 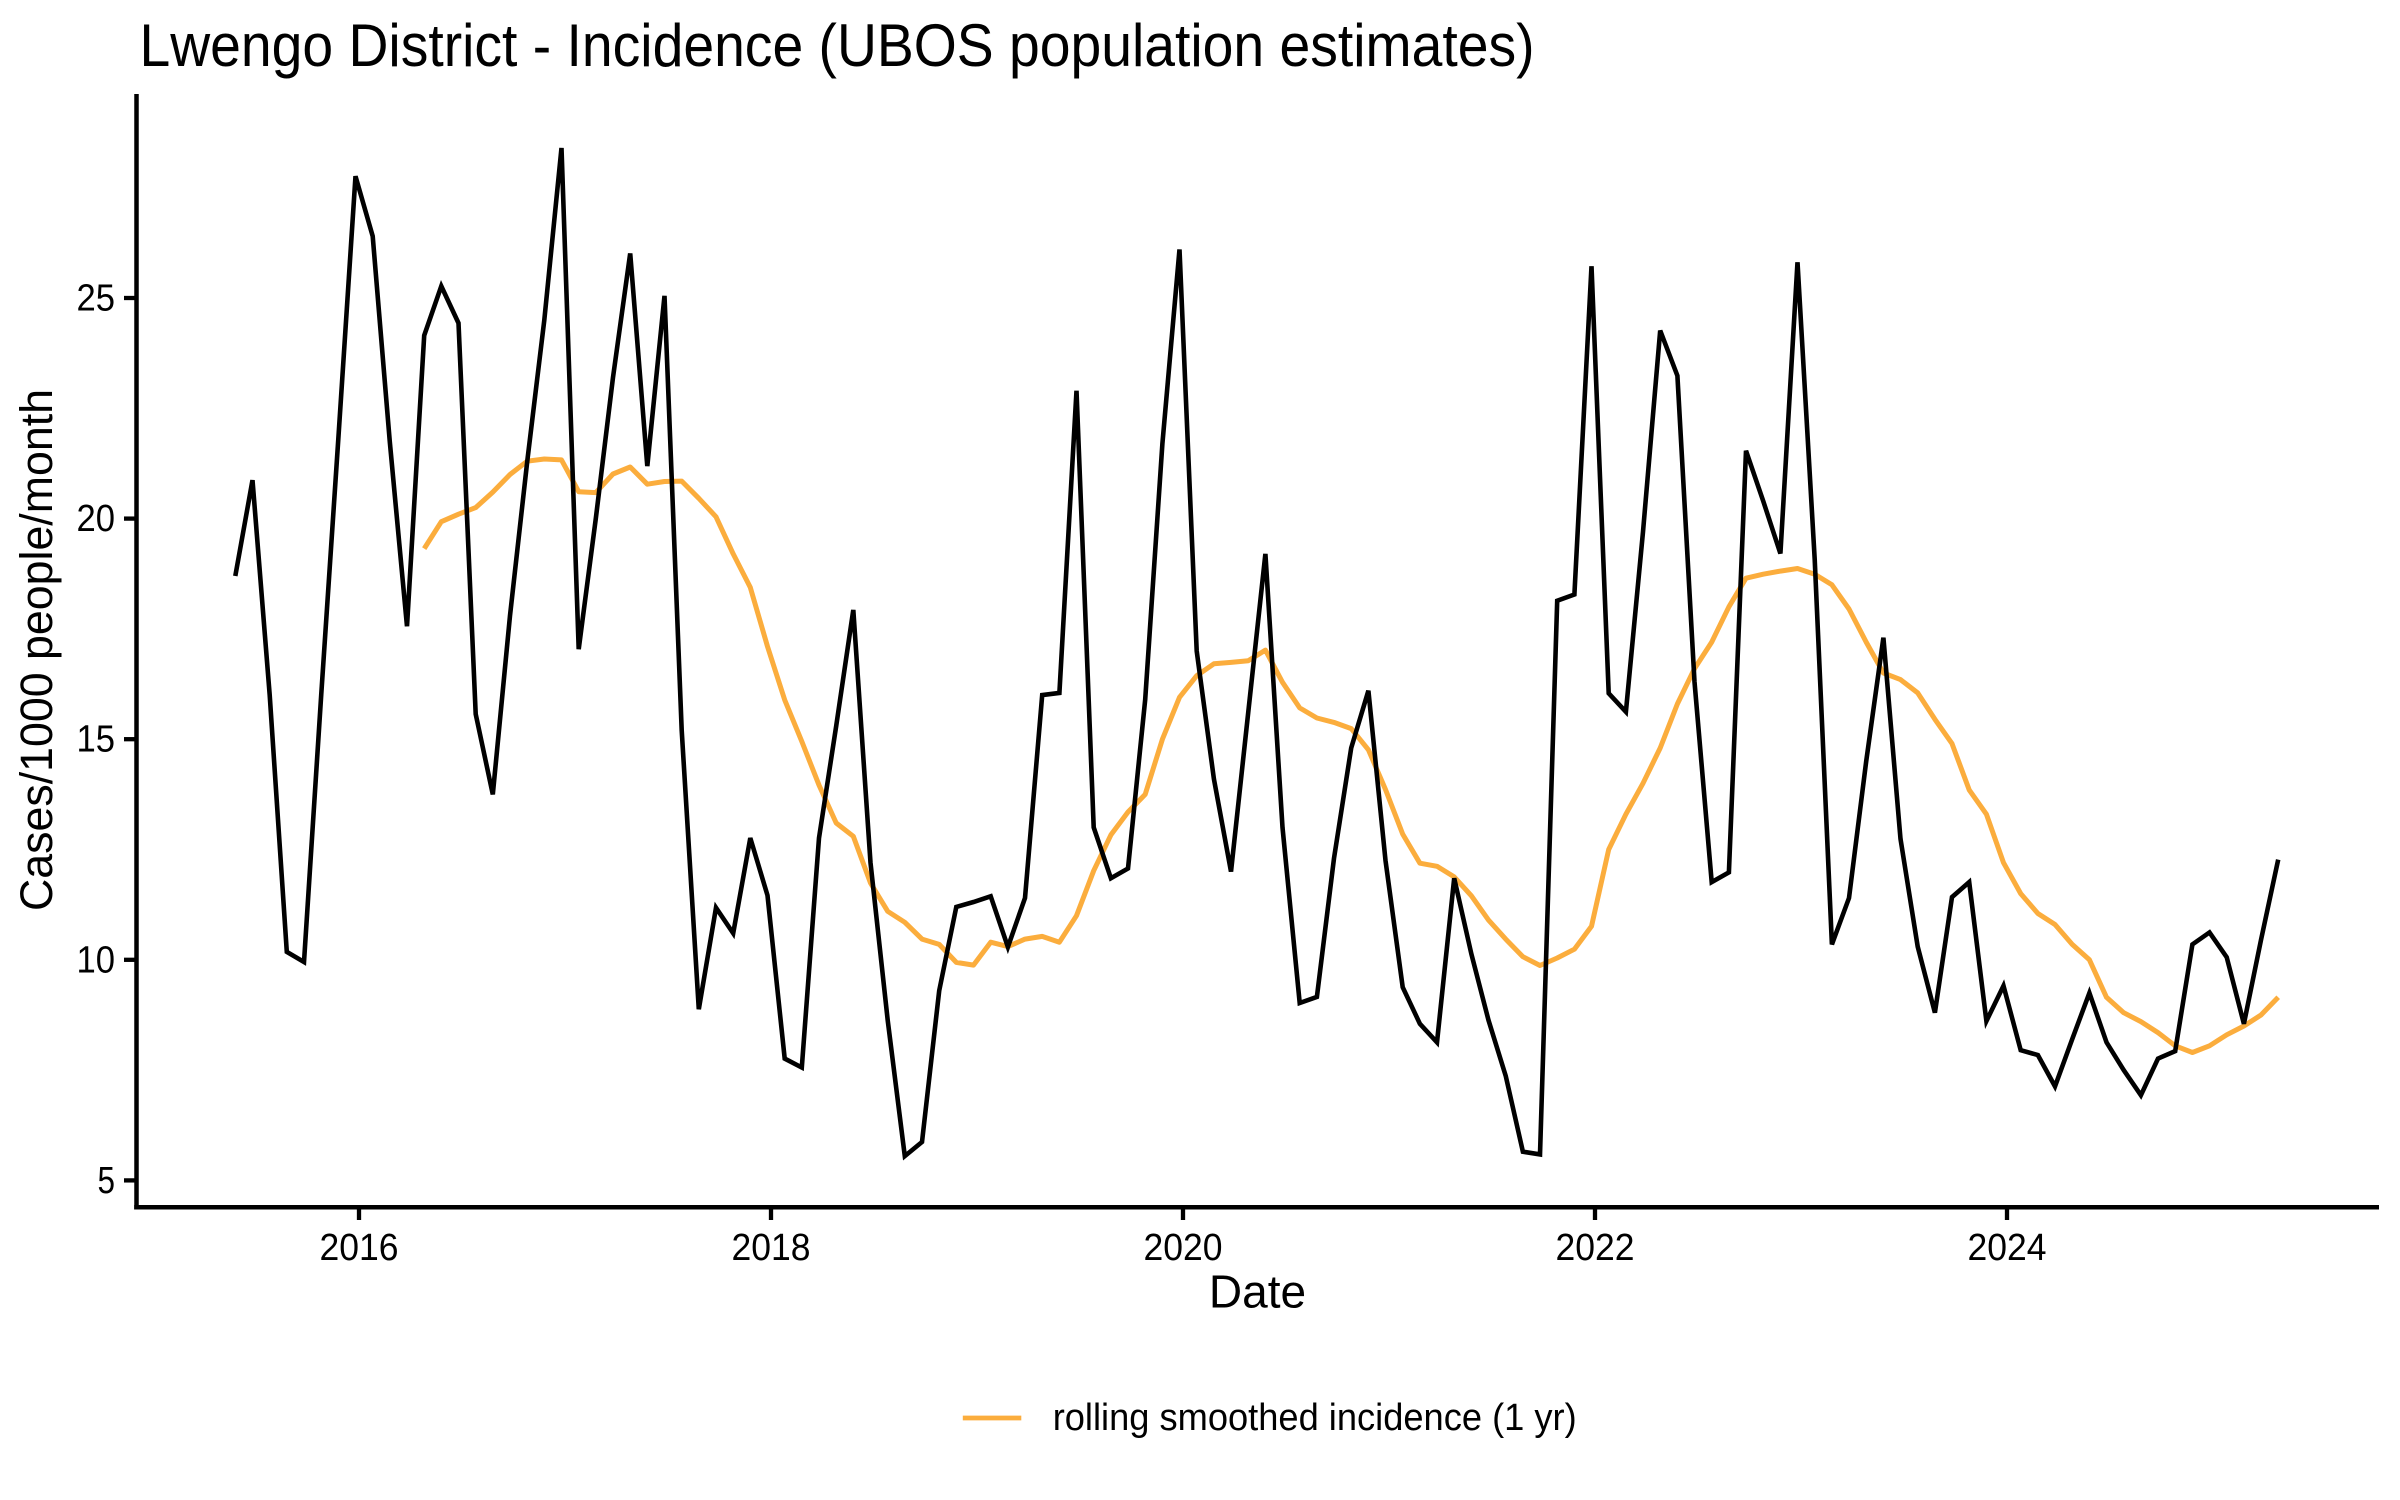 I want to click on svg-text: 10, so click(x=96, y=960).